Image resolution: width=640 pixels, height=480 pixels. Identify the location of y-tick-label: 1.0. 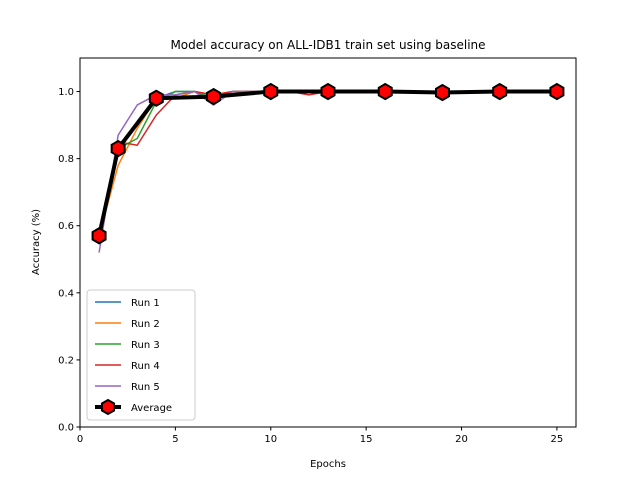
(66, 92).